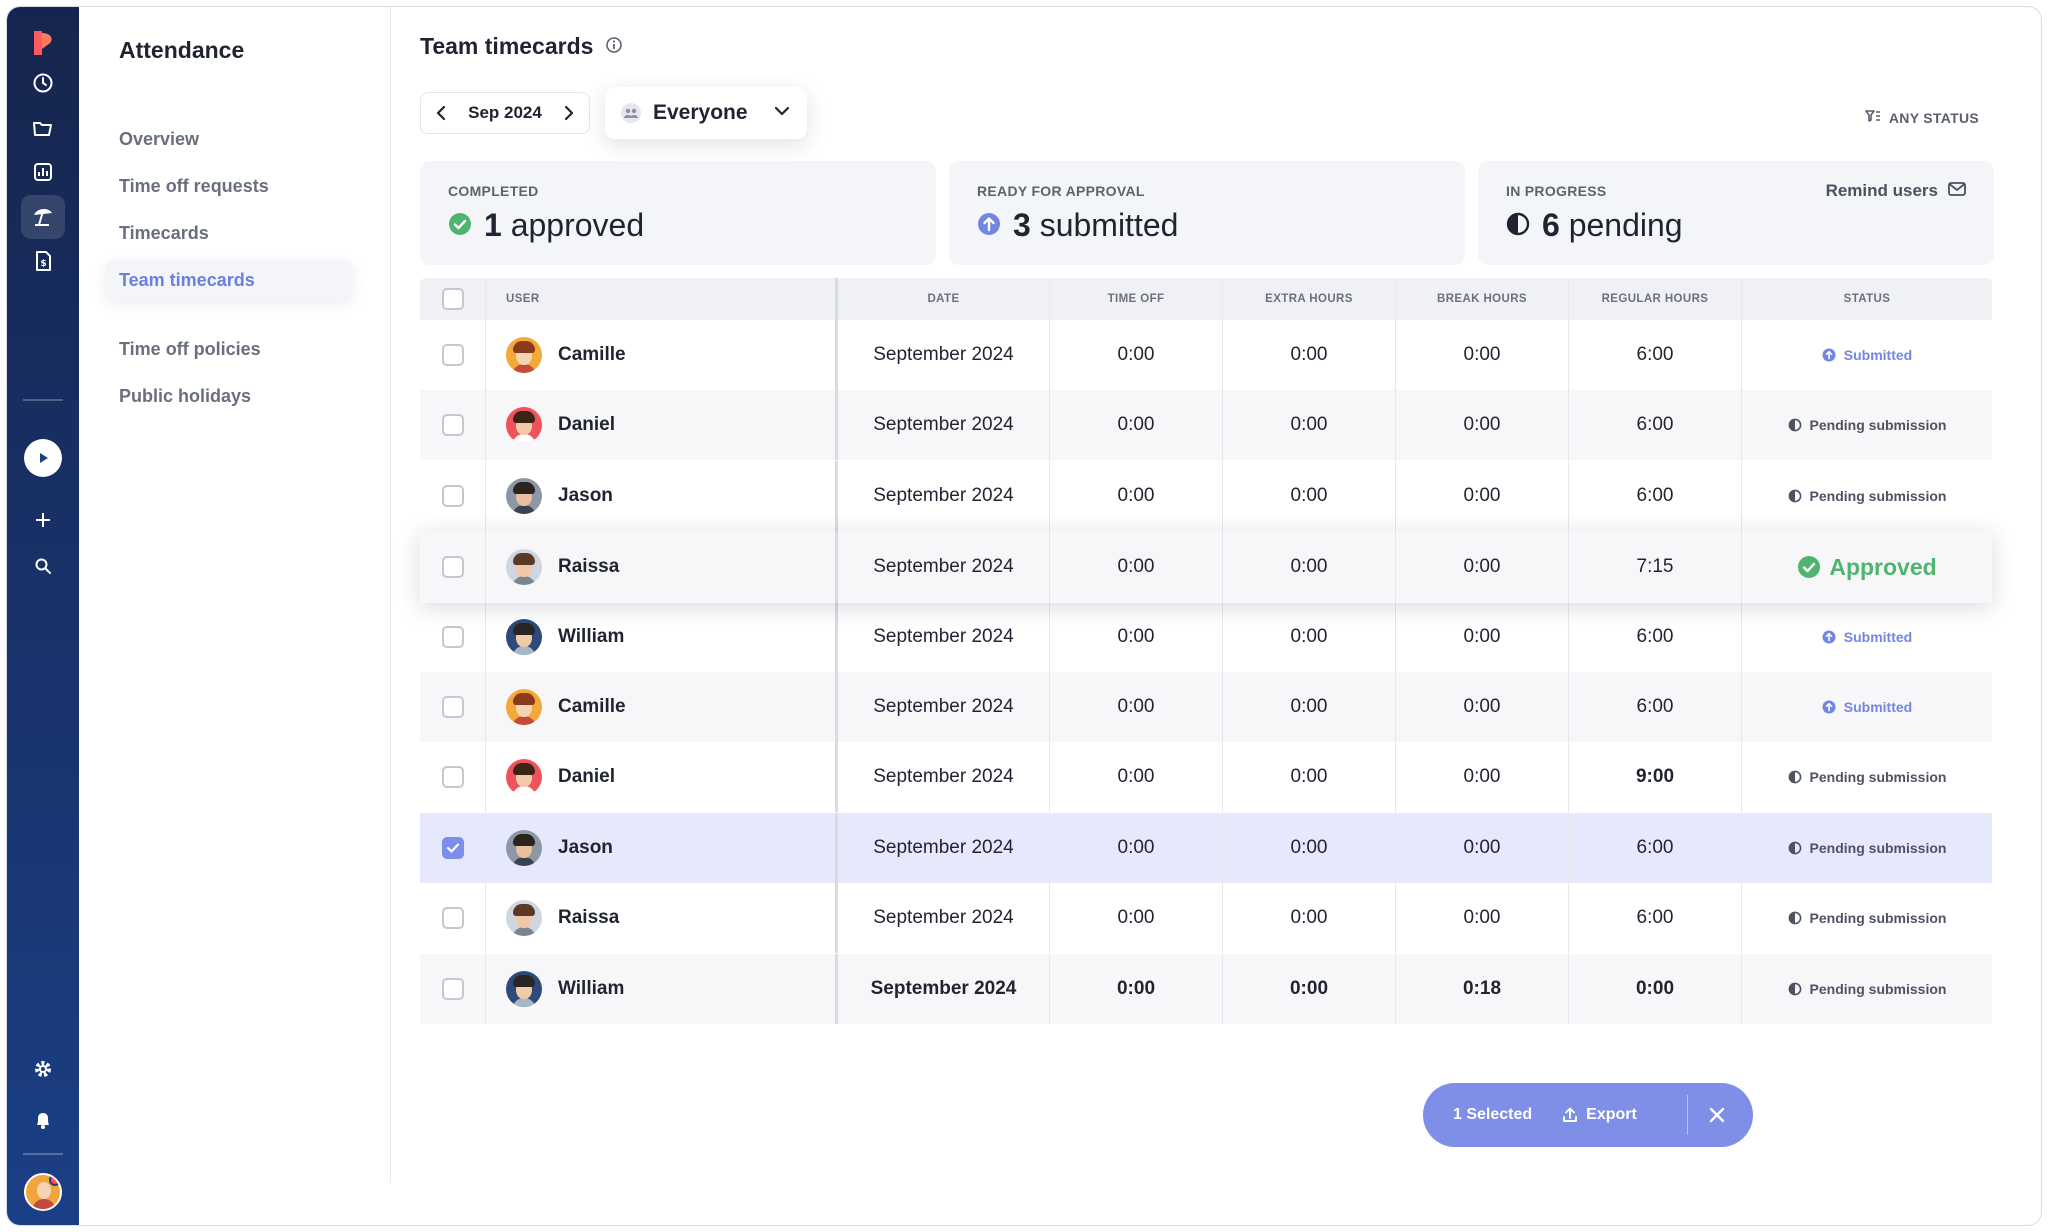 The height and width of the screenshot is (1232, 2048). What do you see at coordinates (1867, 567) in the screenshot?
I see `status-cell: Approved` at bounding box center [1867, 567].